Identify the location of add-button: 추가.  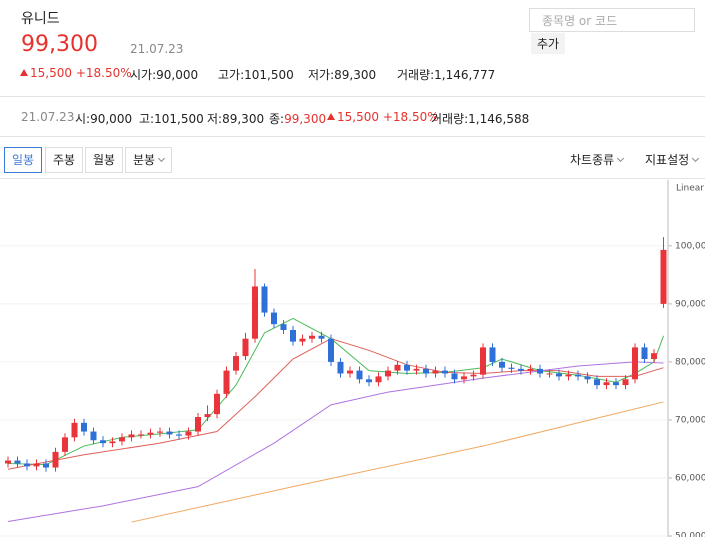
(548, 43).